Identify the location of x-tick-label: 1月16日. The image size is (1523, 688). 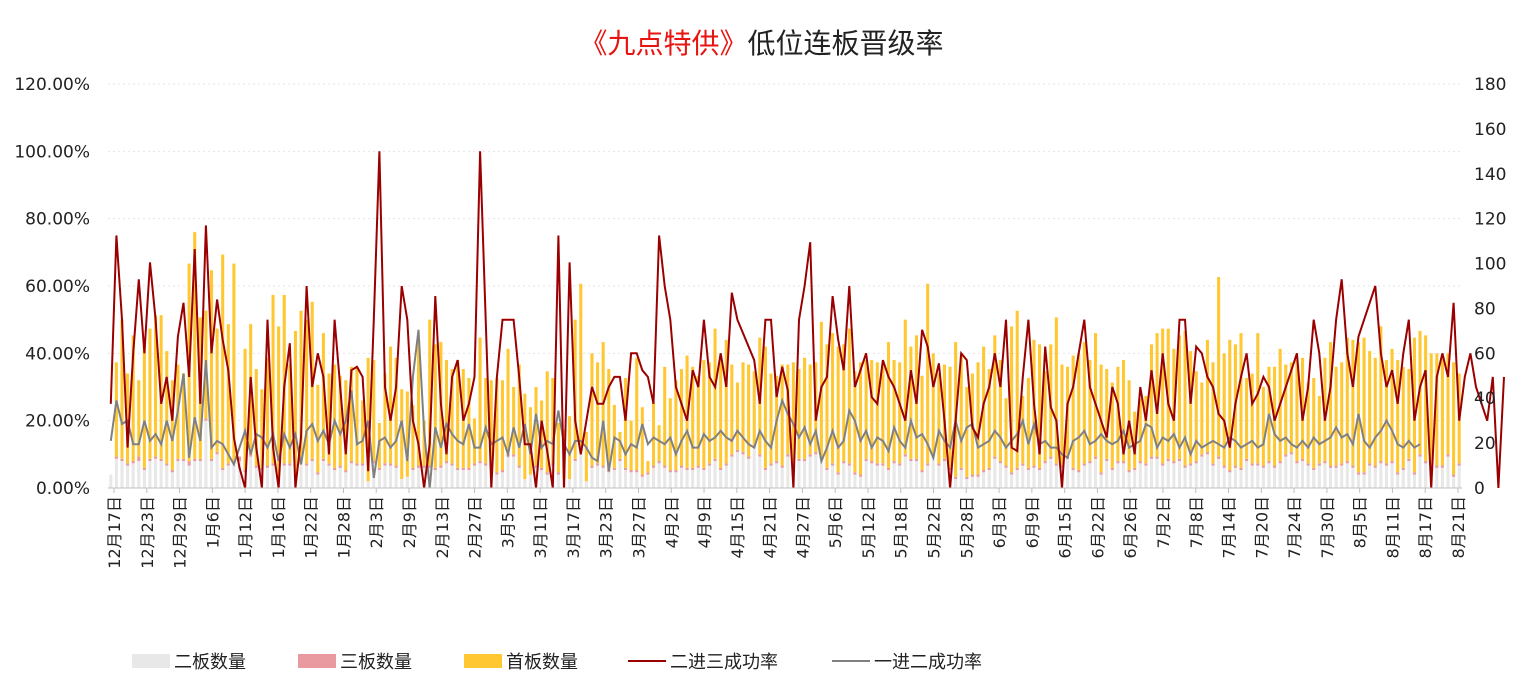
(278, 527).